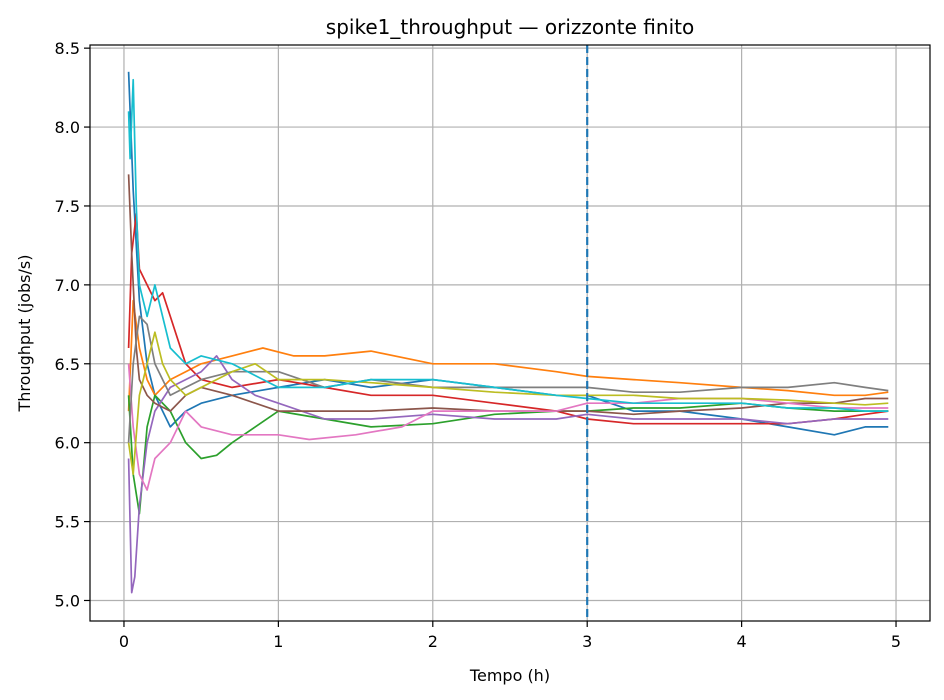 This screenshot has width=944, height=700. What do you see at coordinates (67, 364) in the screenshot?
I see `y-tick-label: 6.5` at bounding box center [67, 364].